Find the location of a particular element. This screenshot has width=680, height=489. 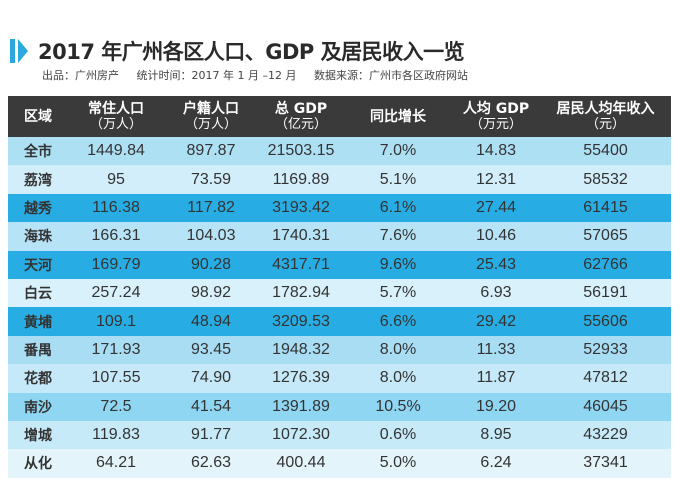

district-cell: 海珠 is located at coordinates (38, 237).